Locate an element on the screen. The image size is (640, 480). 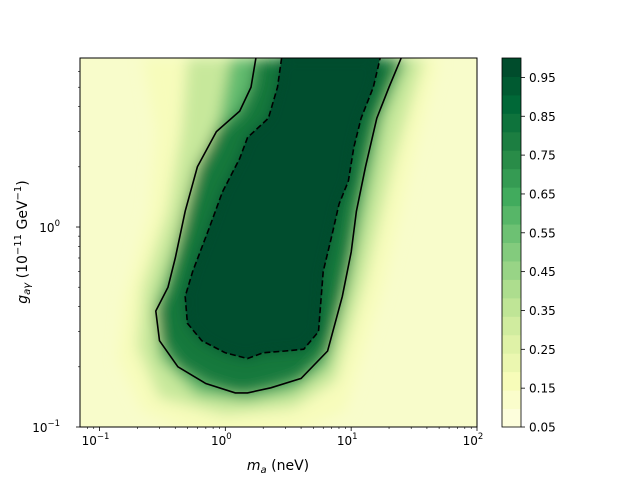
y-tick-label: 10⁻¹ is located at coordinates (46, 427).